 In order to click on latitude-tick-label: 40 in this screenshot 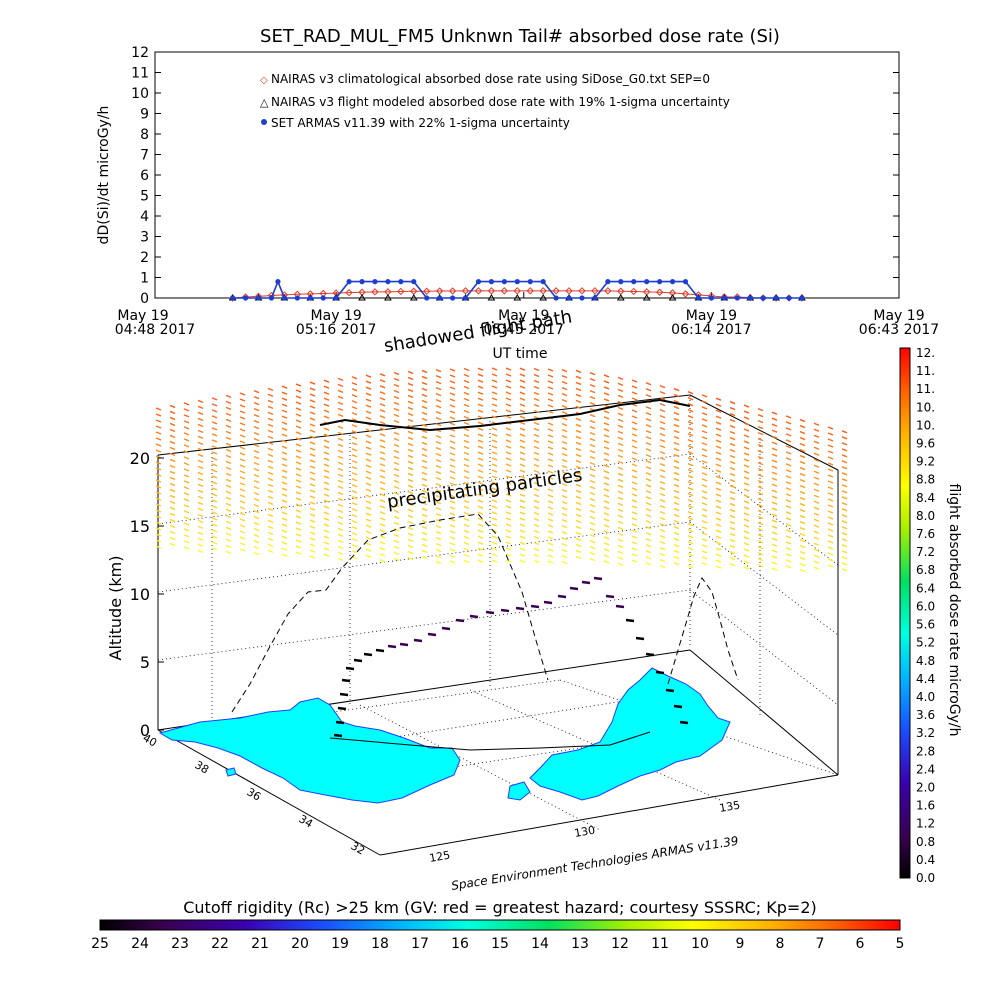, I will do `click(150, 740)`.